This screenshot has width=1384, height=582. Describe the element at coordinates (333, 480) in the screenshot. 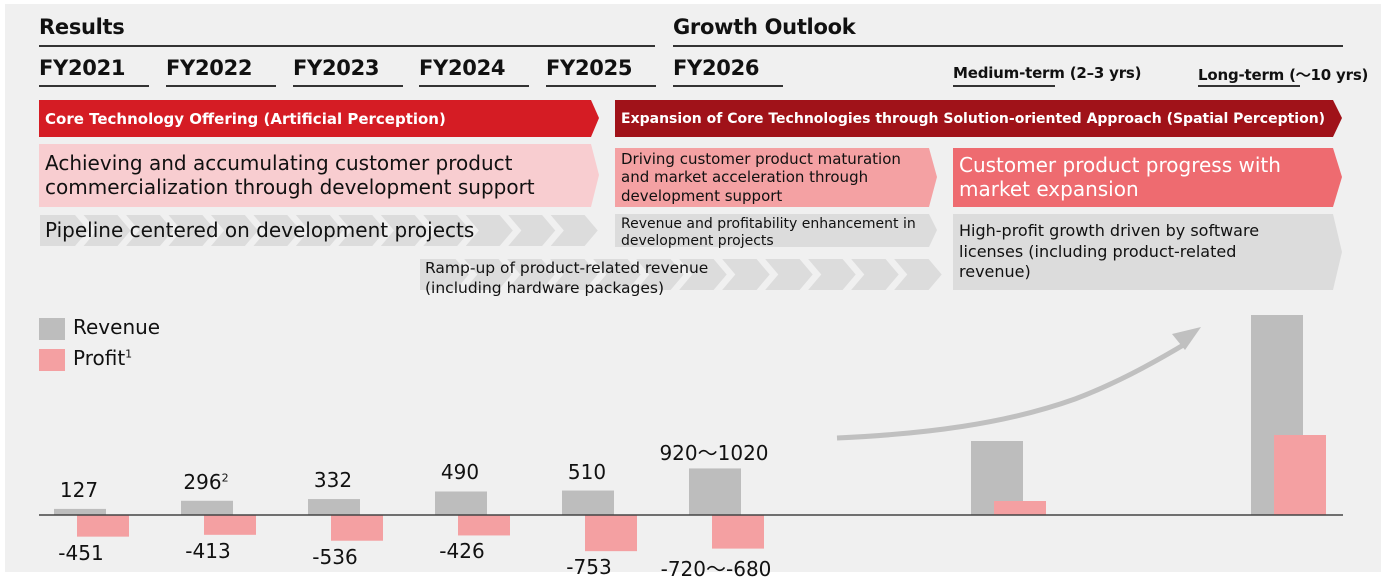

I see `revenue-value-label: 332` at that location.